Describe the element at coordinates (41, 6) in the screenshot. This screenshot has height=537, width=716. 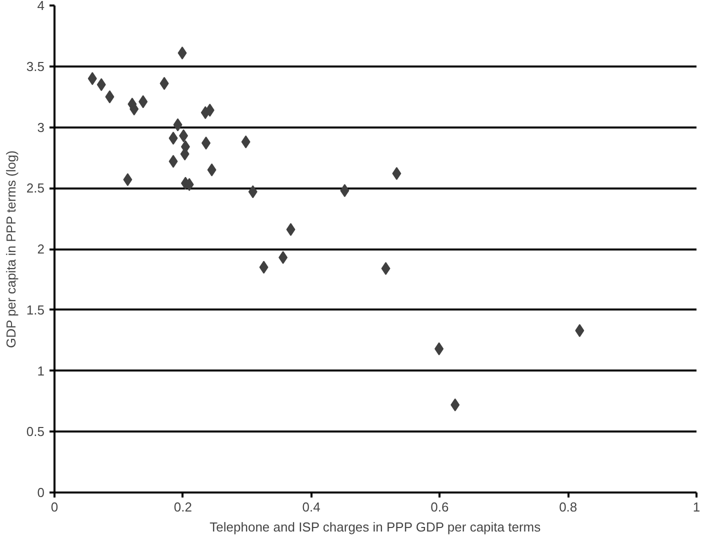
I see `y-tick-label: 4` at that location.